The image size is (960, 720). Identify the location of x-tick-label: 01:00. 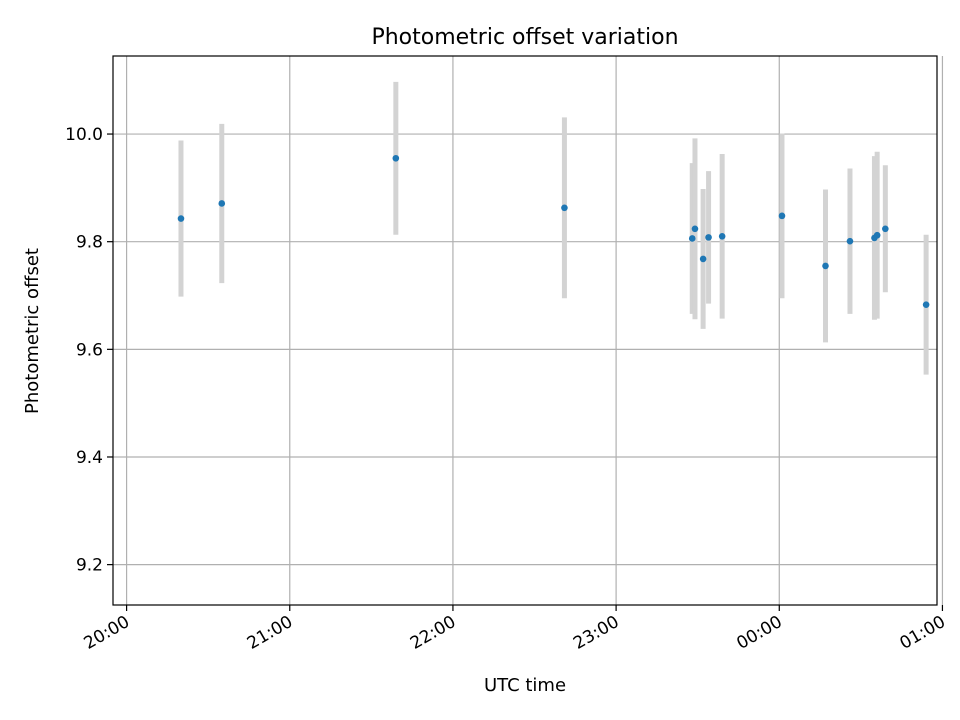
(923, 633).